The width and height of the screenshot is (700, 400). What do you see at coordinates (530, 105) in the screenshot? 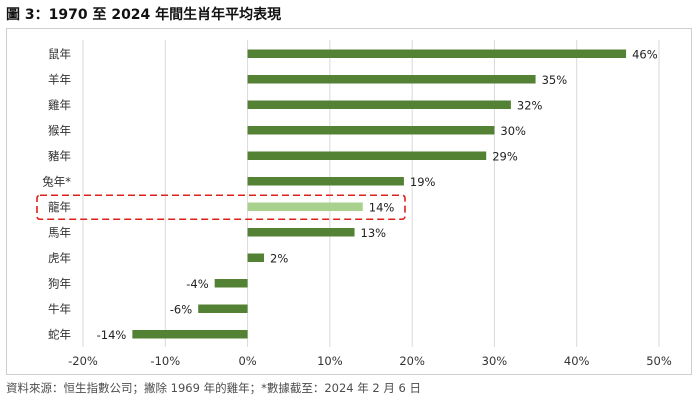
I see `data-label: 32%` at bounding box center [530, 105].